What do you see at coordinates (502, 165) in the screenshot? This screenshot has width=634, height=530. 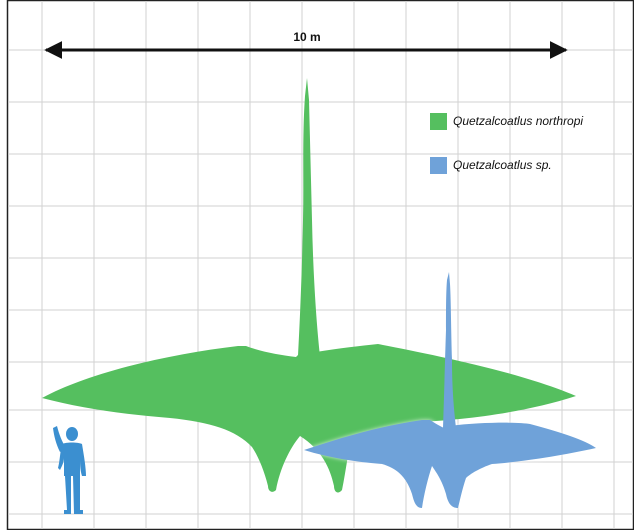 I see `legend-label-sp: Quetzalcoatlus sp.` at bounding box center [502, 165].